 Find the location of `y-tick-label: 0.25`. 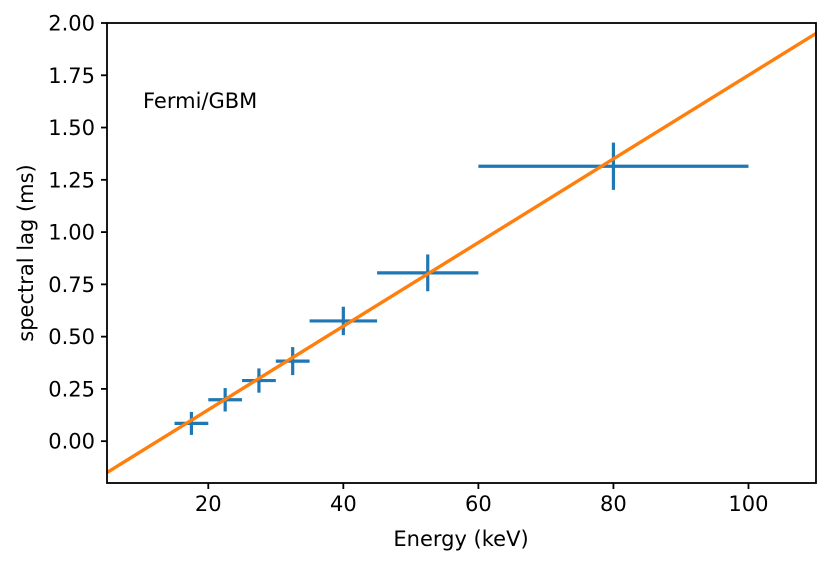

y-tick-label: 0.25 is located at coordinates (71, 389).